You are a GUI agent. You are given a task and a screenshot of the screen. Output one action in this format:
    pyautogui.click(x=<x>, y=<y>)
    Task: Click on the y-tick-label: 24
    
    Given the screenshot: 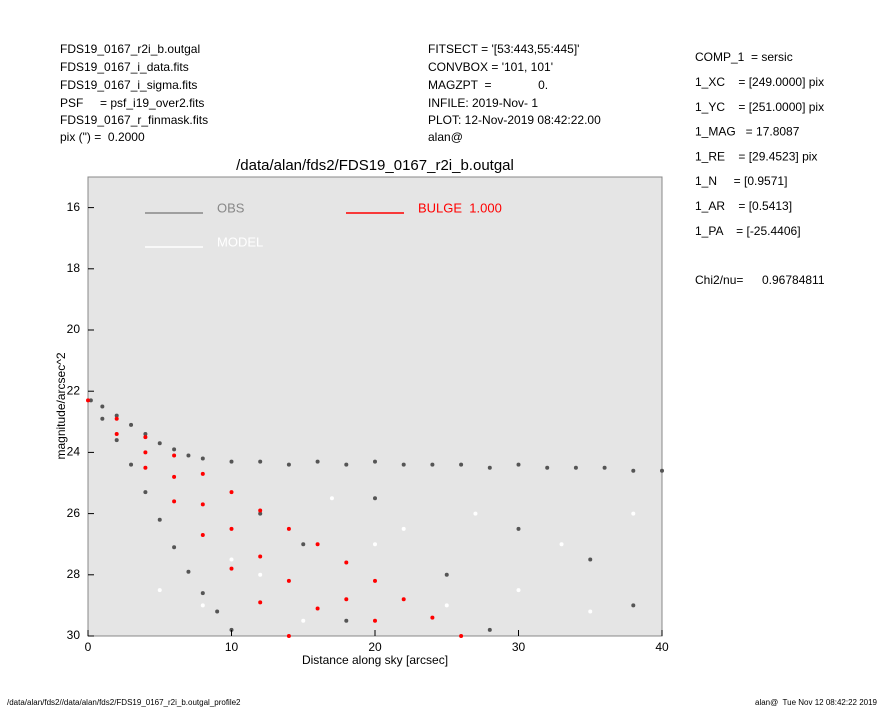 What is the action you would take?
    pyautogui.click(x=74, y=452)
    